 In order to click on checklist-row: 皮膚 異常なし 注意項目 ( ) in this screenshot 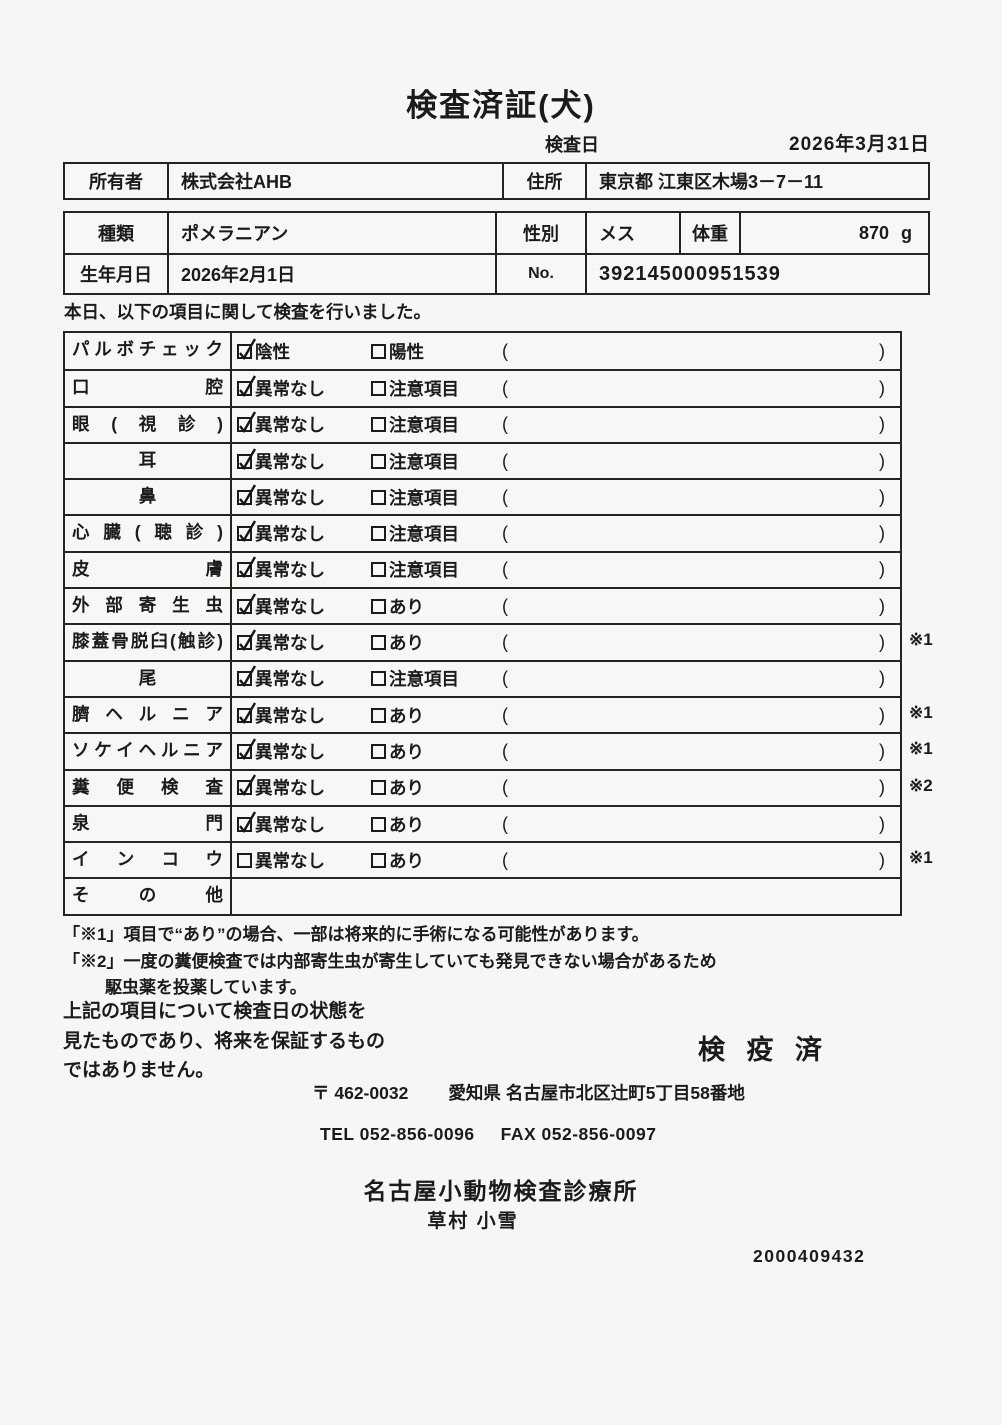, I will do `click(482, 569)`.